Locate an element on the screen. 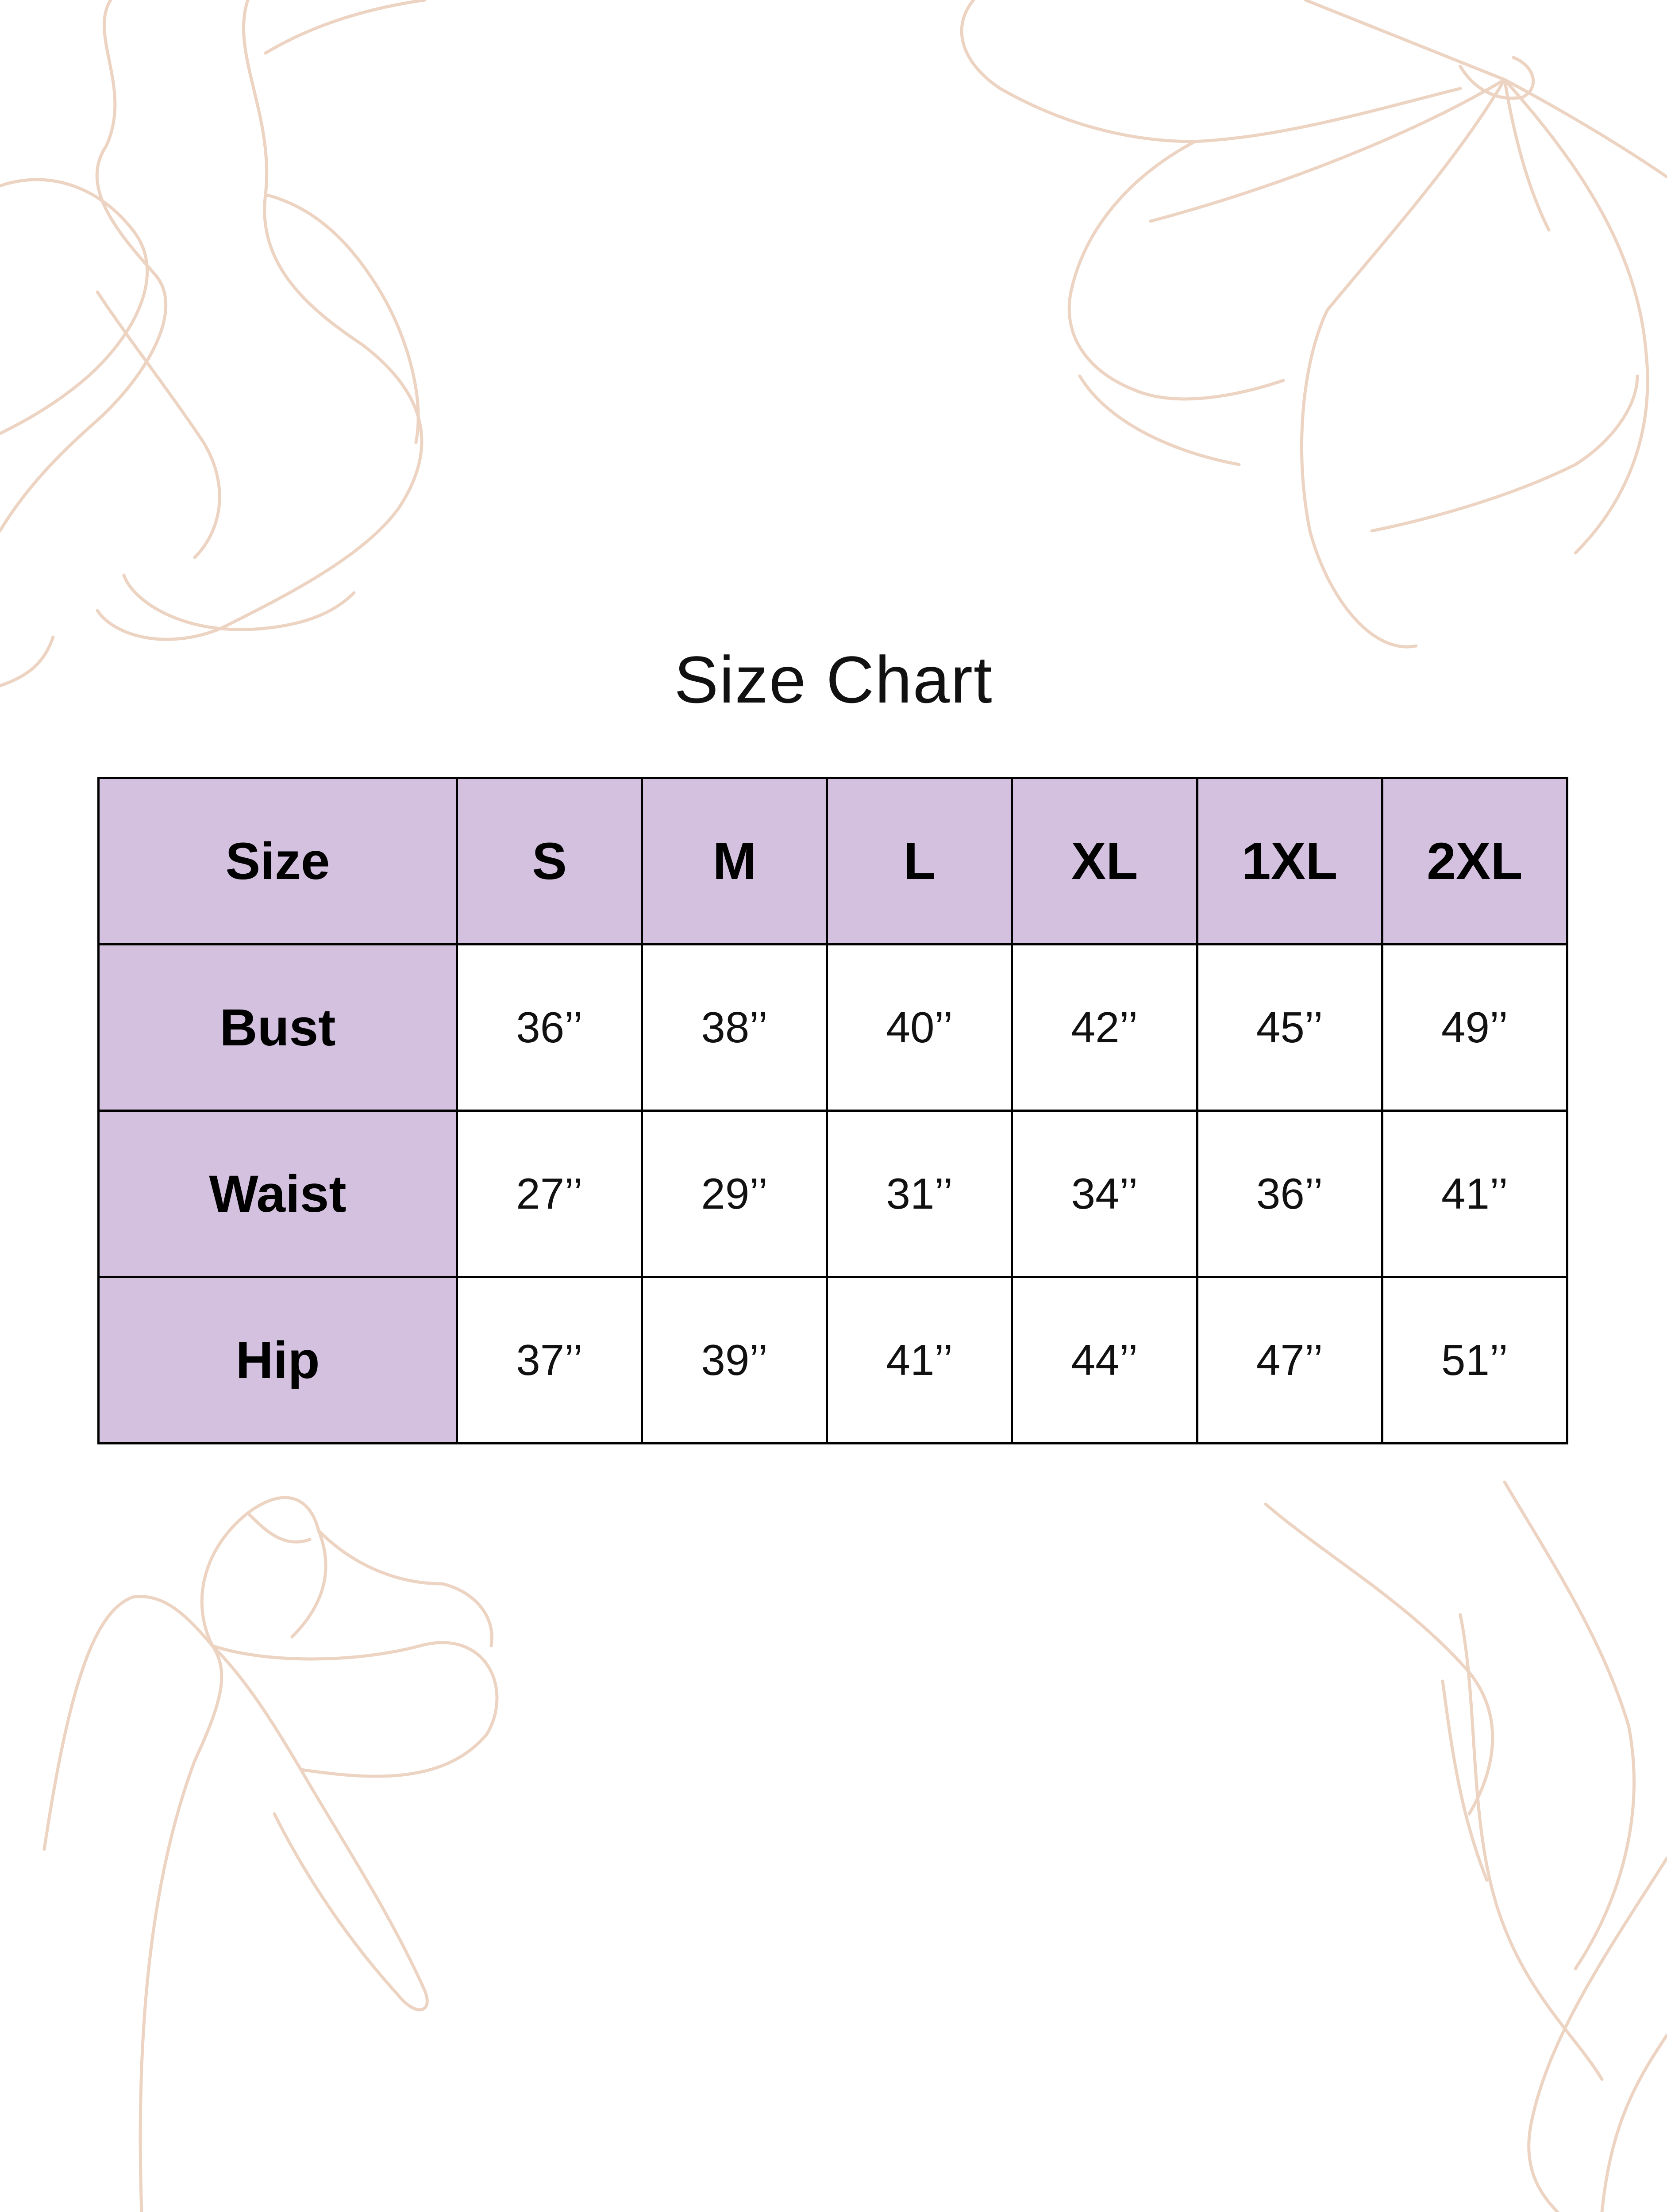 This screenshot has width=1667, height=2212. table-cell: 42’’ is located at coordinates (1104, 1028).